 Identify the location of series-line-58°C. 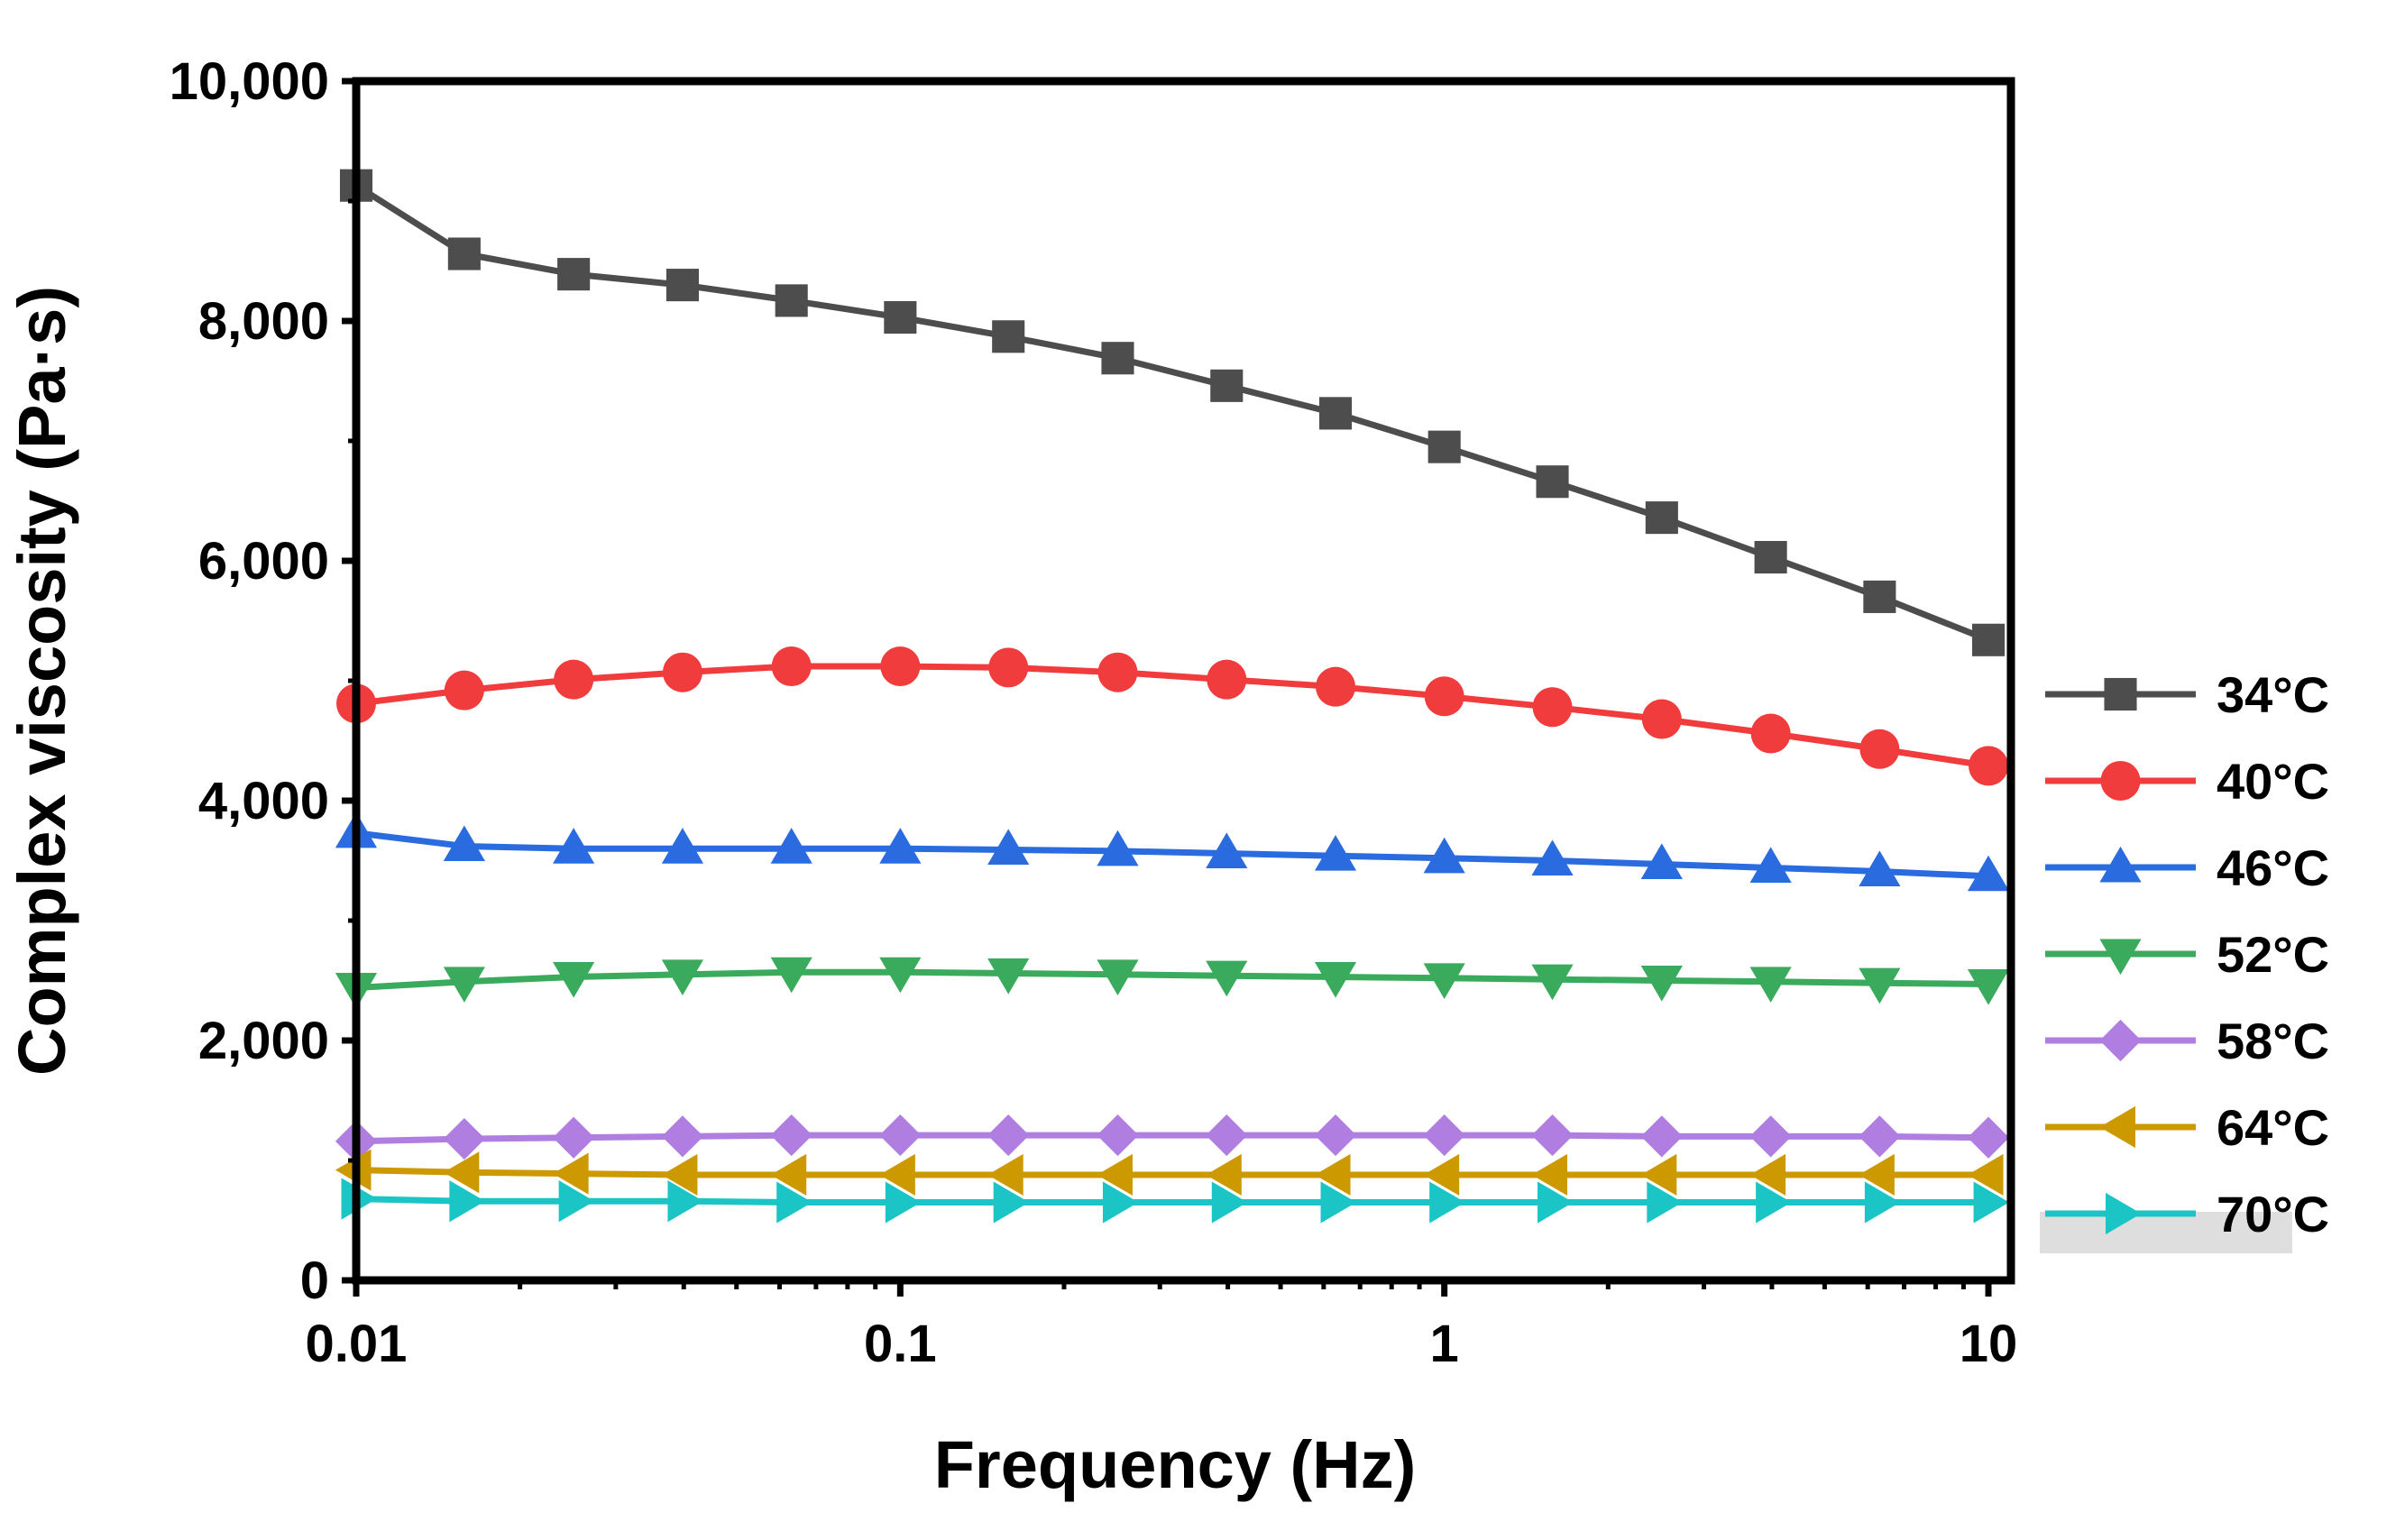
(1172, 1138).